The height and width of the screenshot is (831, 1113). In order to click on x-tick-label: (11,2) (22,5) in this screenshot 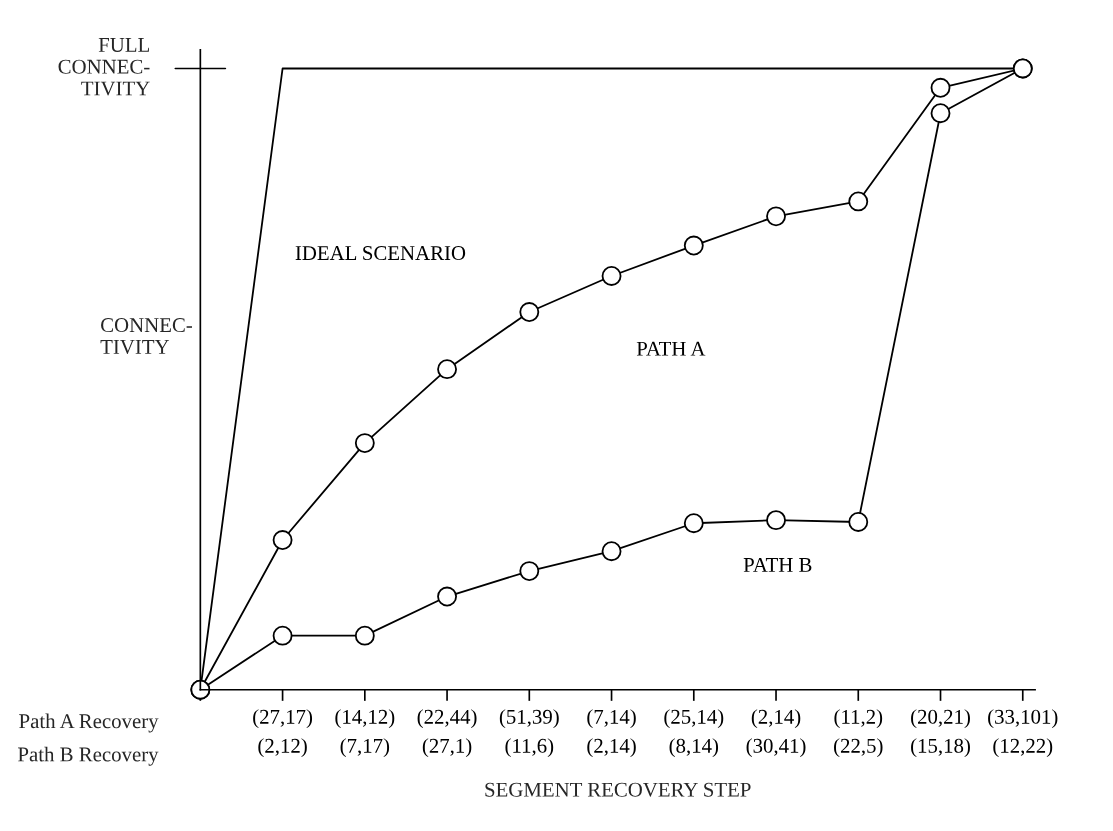, I will do `click(858, 733)`.